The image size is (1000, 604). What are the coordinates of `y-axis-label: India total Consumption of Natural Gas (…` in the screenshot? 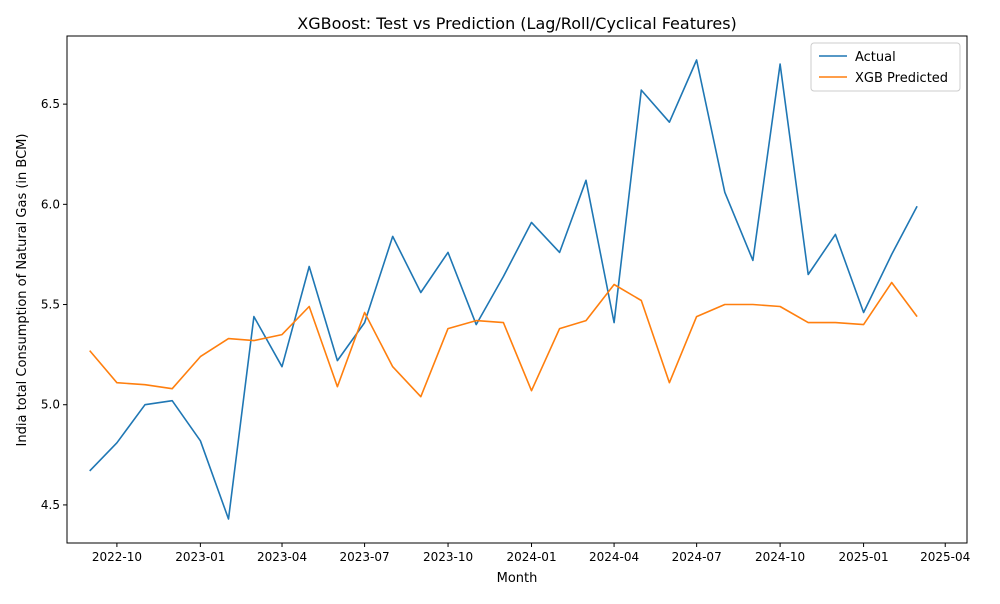 It's located at (22, 290).